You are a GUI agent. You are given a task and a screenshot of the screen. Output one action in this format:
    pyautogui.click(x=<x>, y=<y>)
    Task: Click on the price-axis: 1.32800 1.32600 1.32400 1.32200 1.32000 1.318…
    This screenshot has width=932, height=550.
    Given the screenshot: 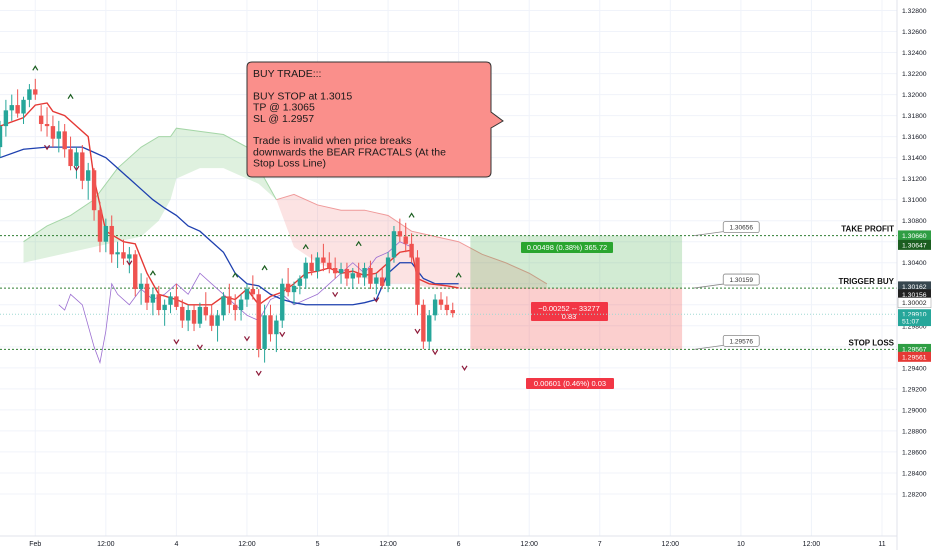 What is the action you would take?
    pyautogui.click(x=914, y=275)
    